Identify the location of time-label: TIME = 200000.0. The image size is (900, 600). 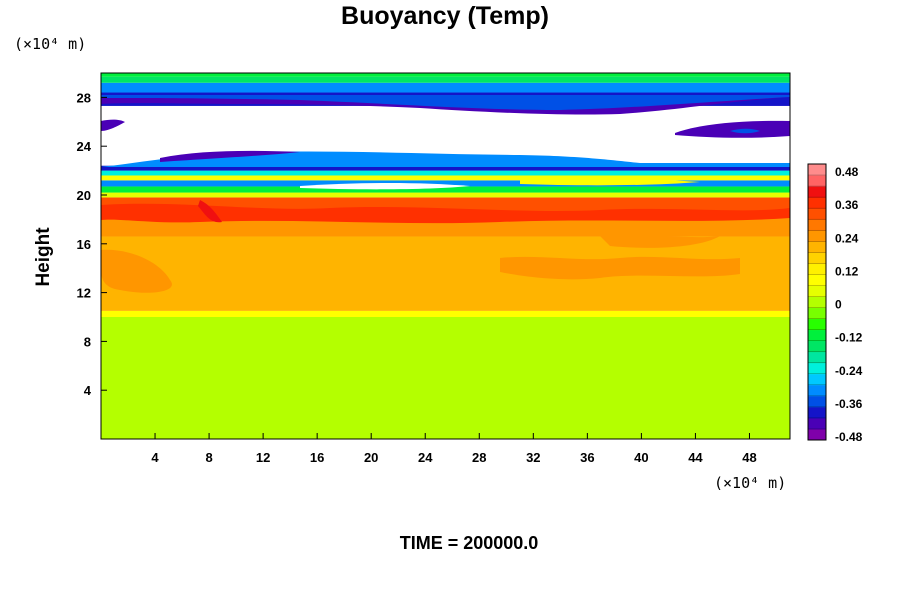
(469, 543).